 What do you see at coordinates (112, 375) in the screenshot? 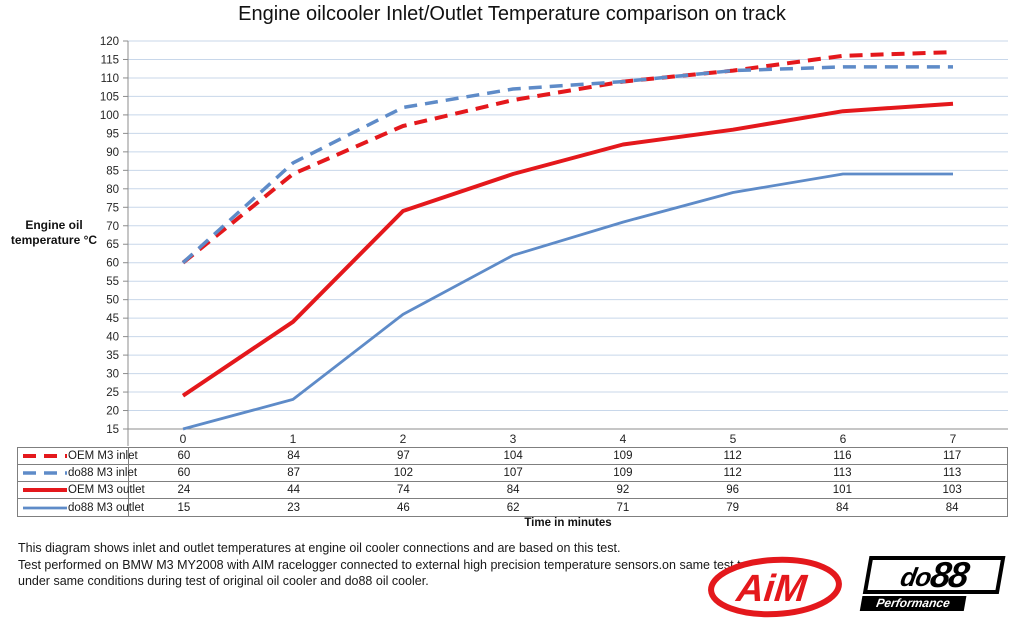
I see `y-tick-label: 30` at bounding box center [112, 375].